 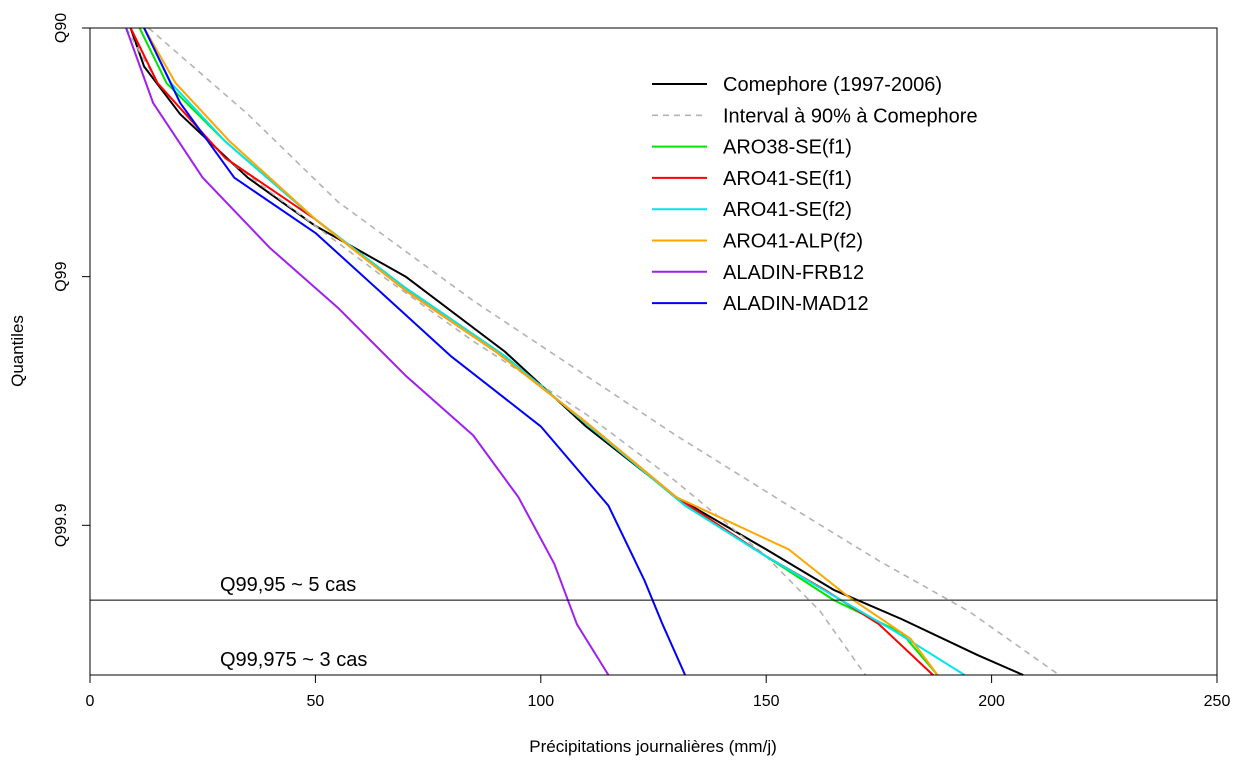 I want to click on legend-label-1: Interval à 90% à Comephore, so click(x=850, y=116).